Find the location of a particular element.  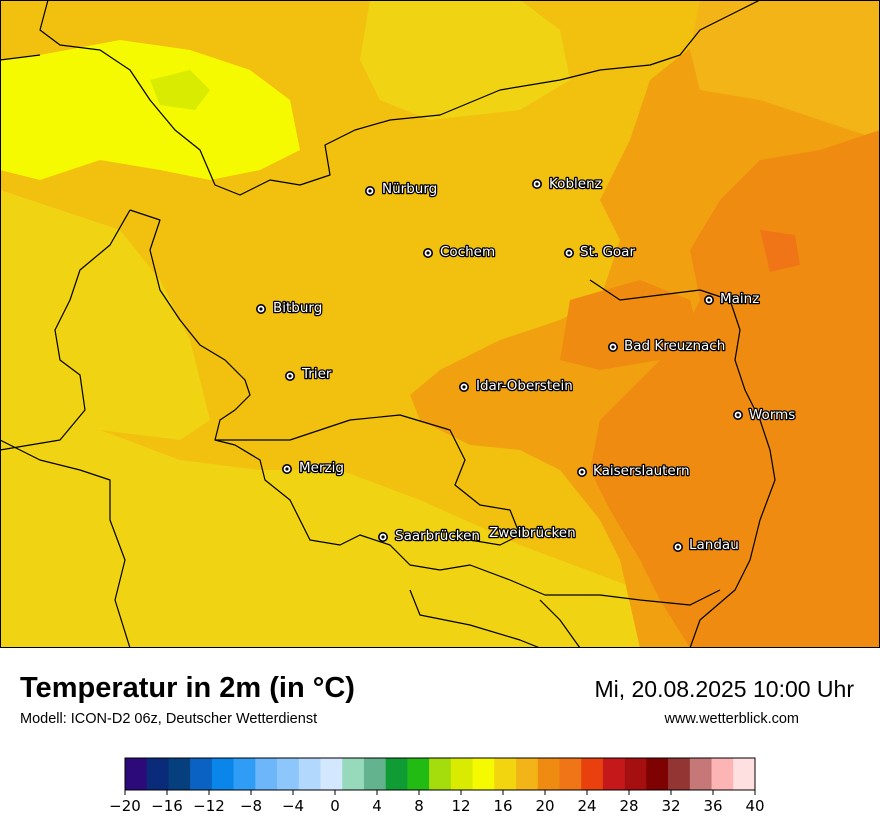

legend-frame is located at coordinates (440, 774).